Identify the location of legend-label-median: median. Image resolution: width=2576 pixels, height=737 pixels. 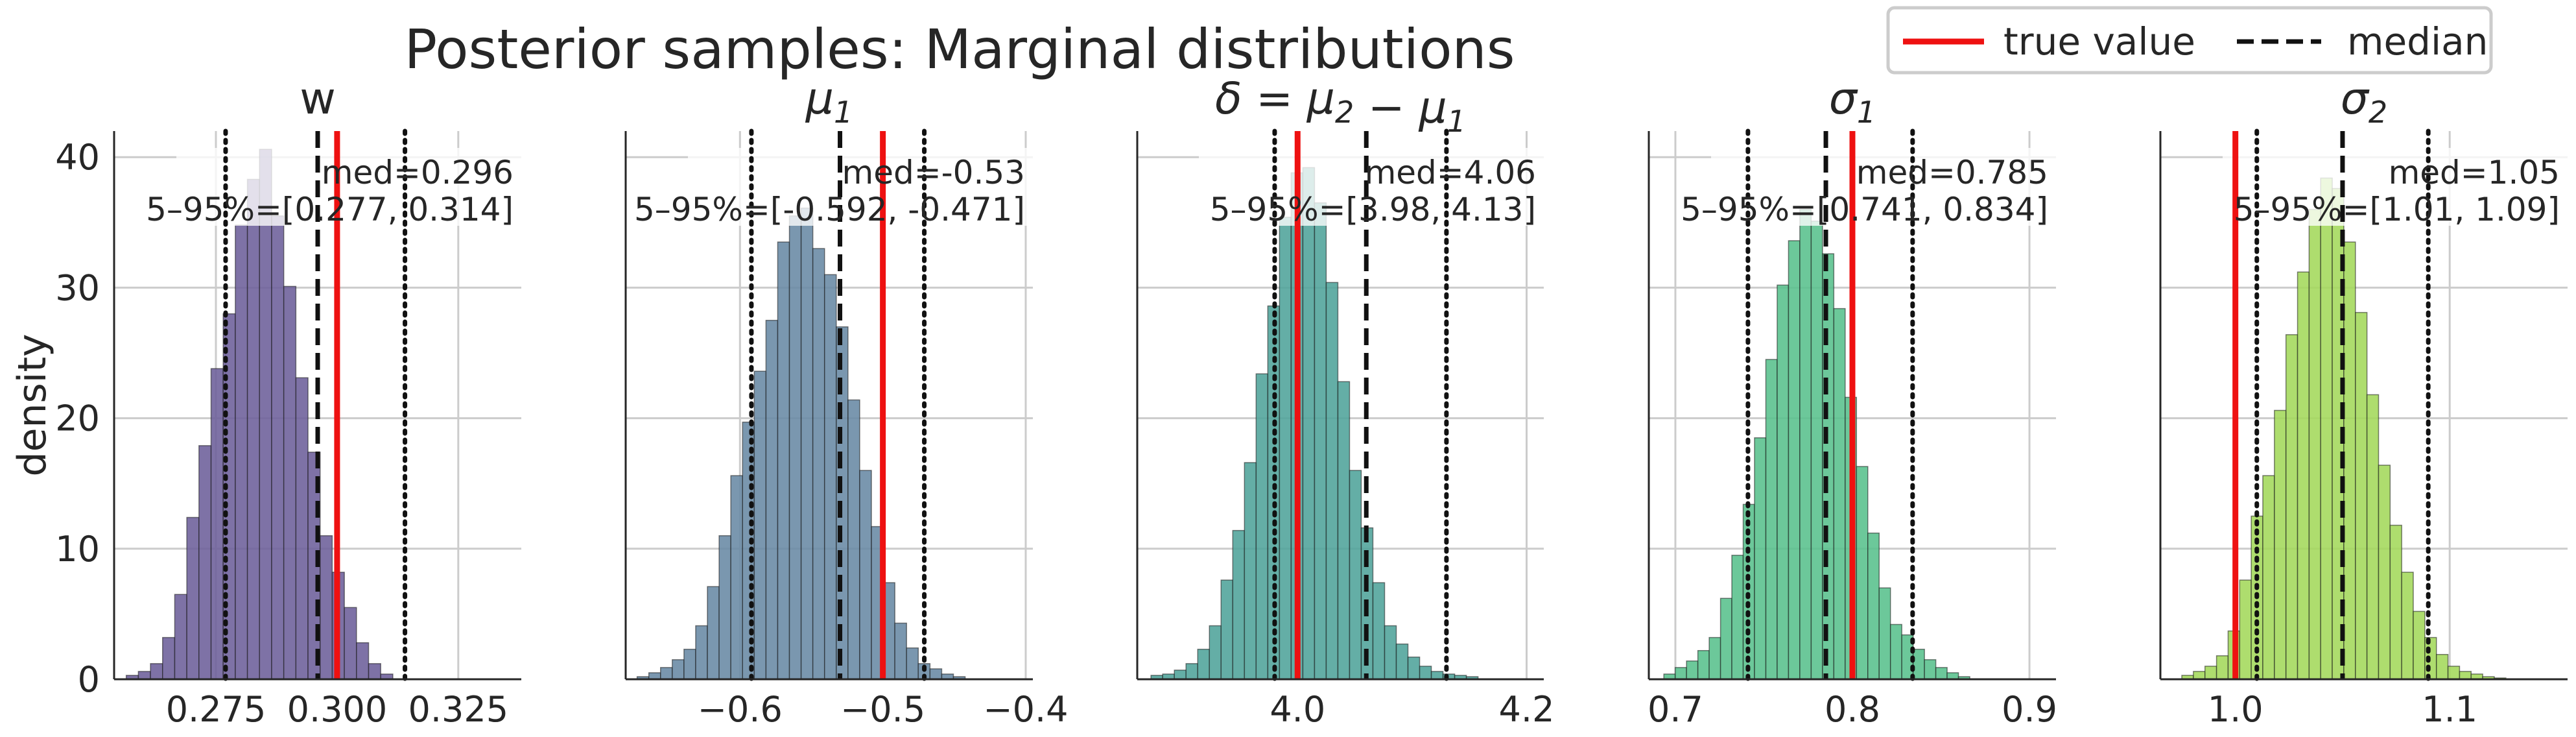
(2417, 42).